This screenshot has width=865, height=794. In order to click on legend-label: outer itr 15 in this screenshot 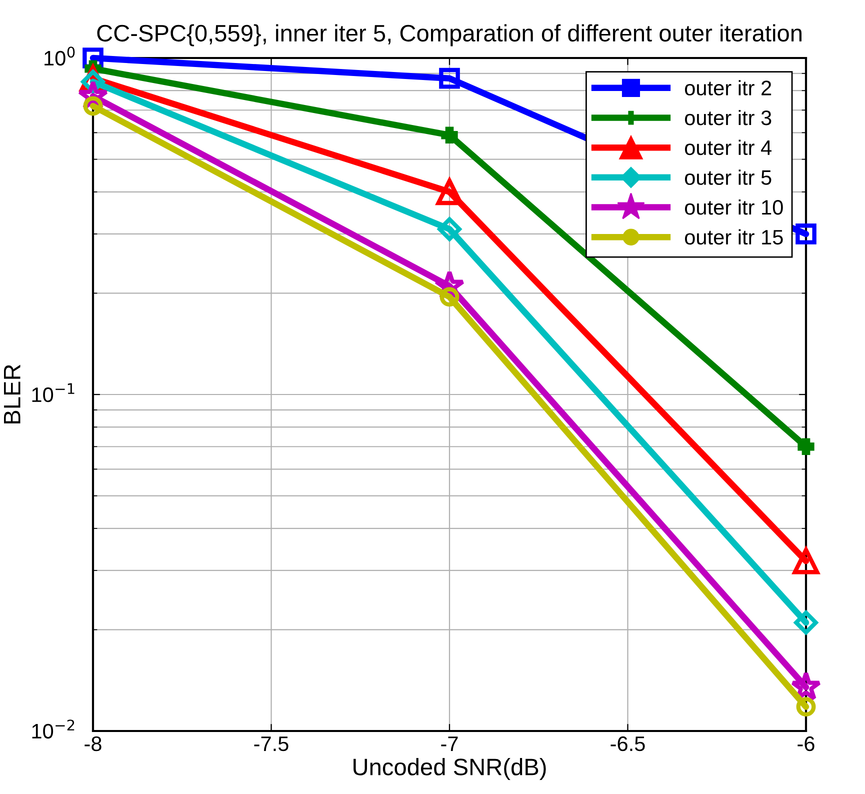, I will do `click(733, 237)`.